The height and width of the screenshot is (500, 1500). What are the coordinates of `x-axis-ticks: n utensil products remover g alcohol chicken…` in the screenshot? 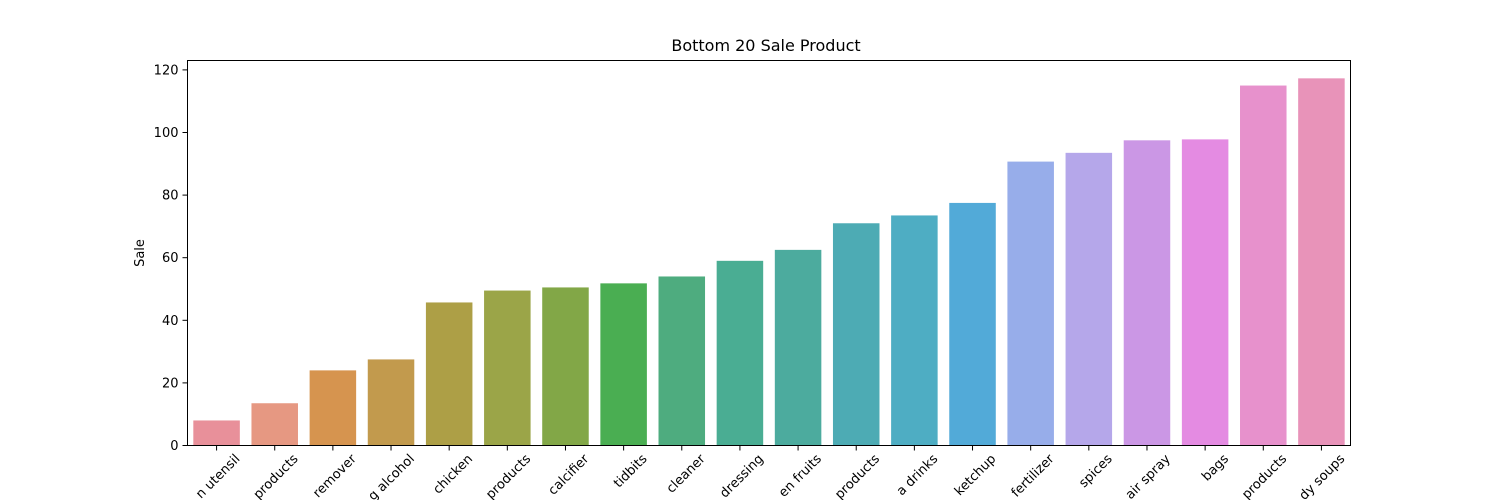 It's located at (771, 472).